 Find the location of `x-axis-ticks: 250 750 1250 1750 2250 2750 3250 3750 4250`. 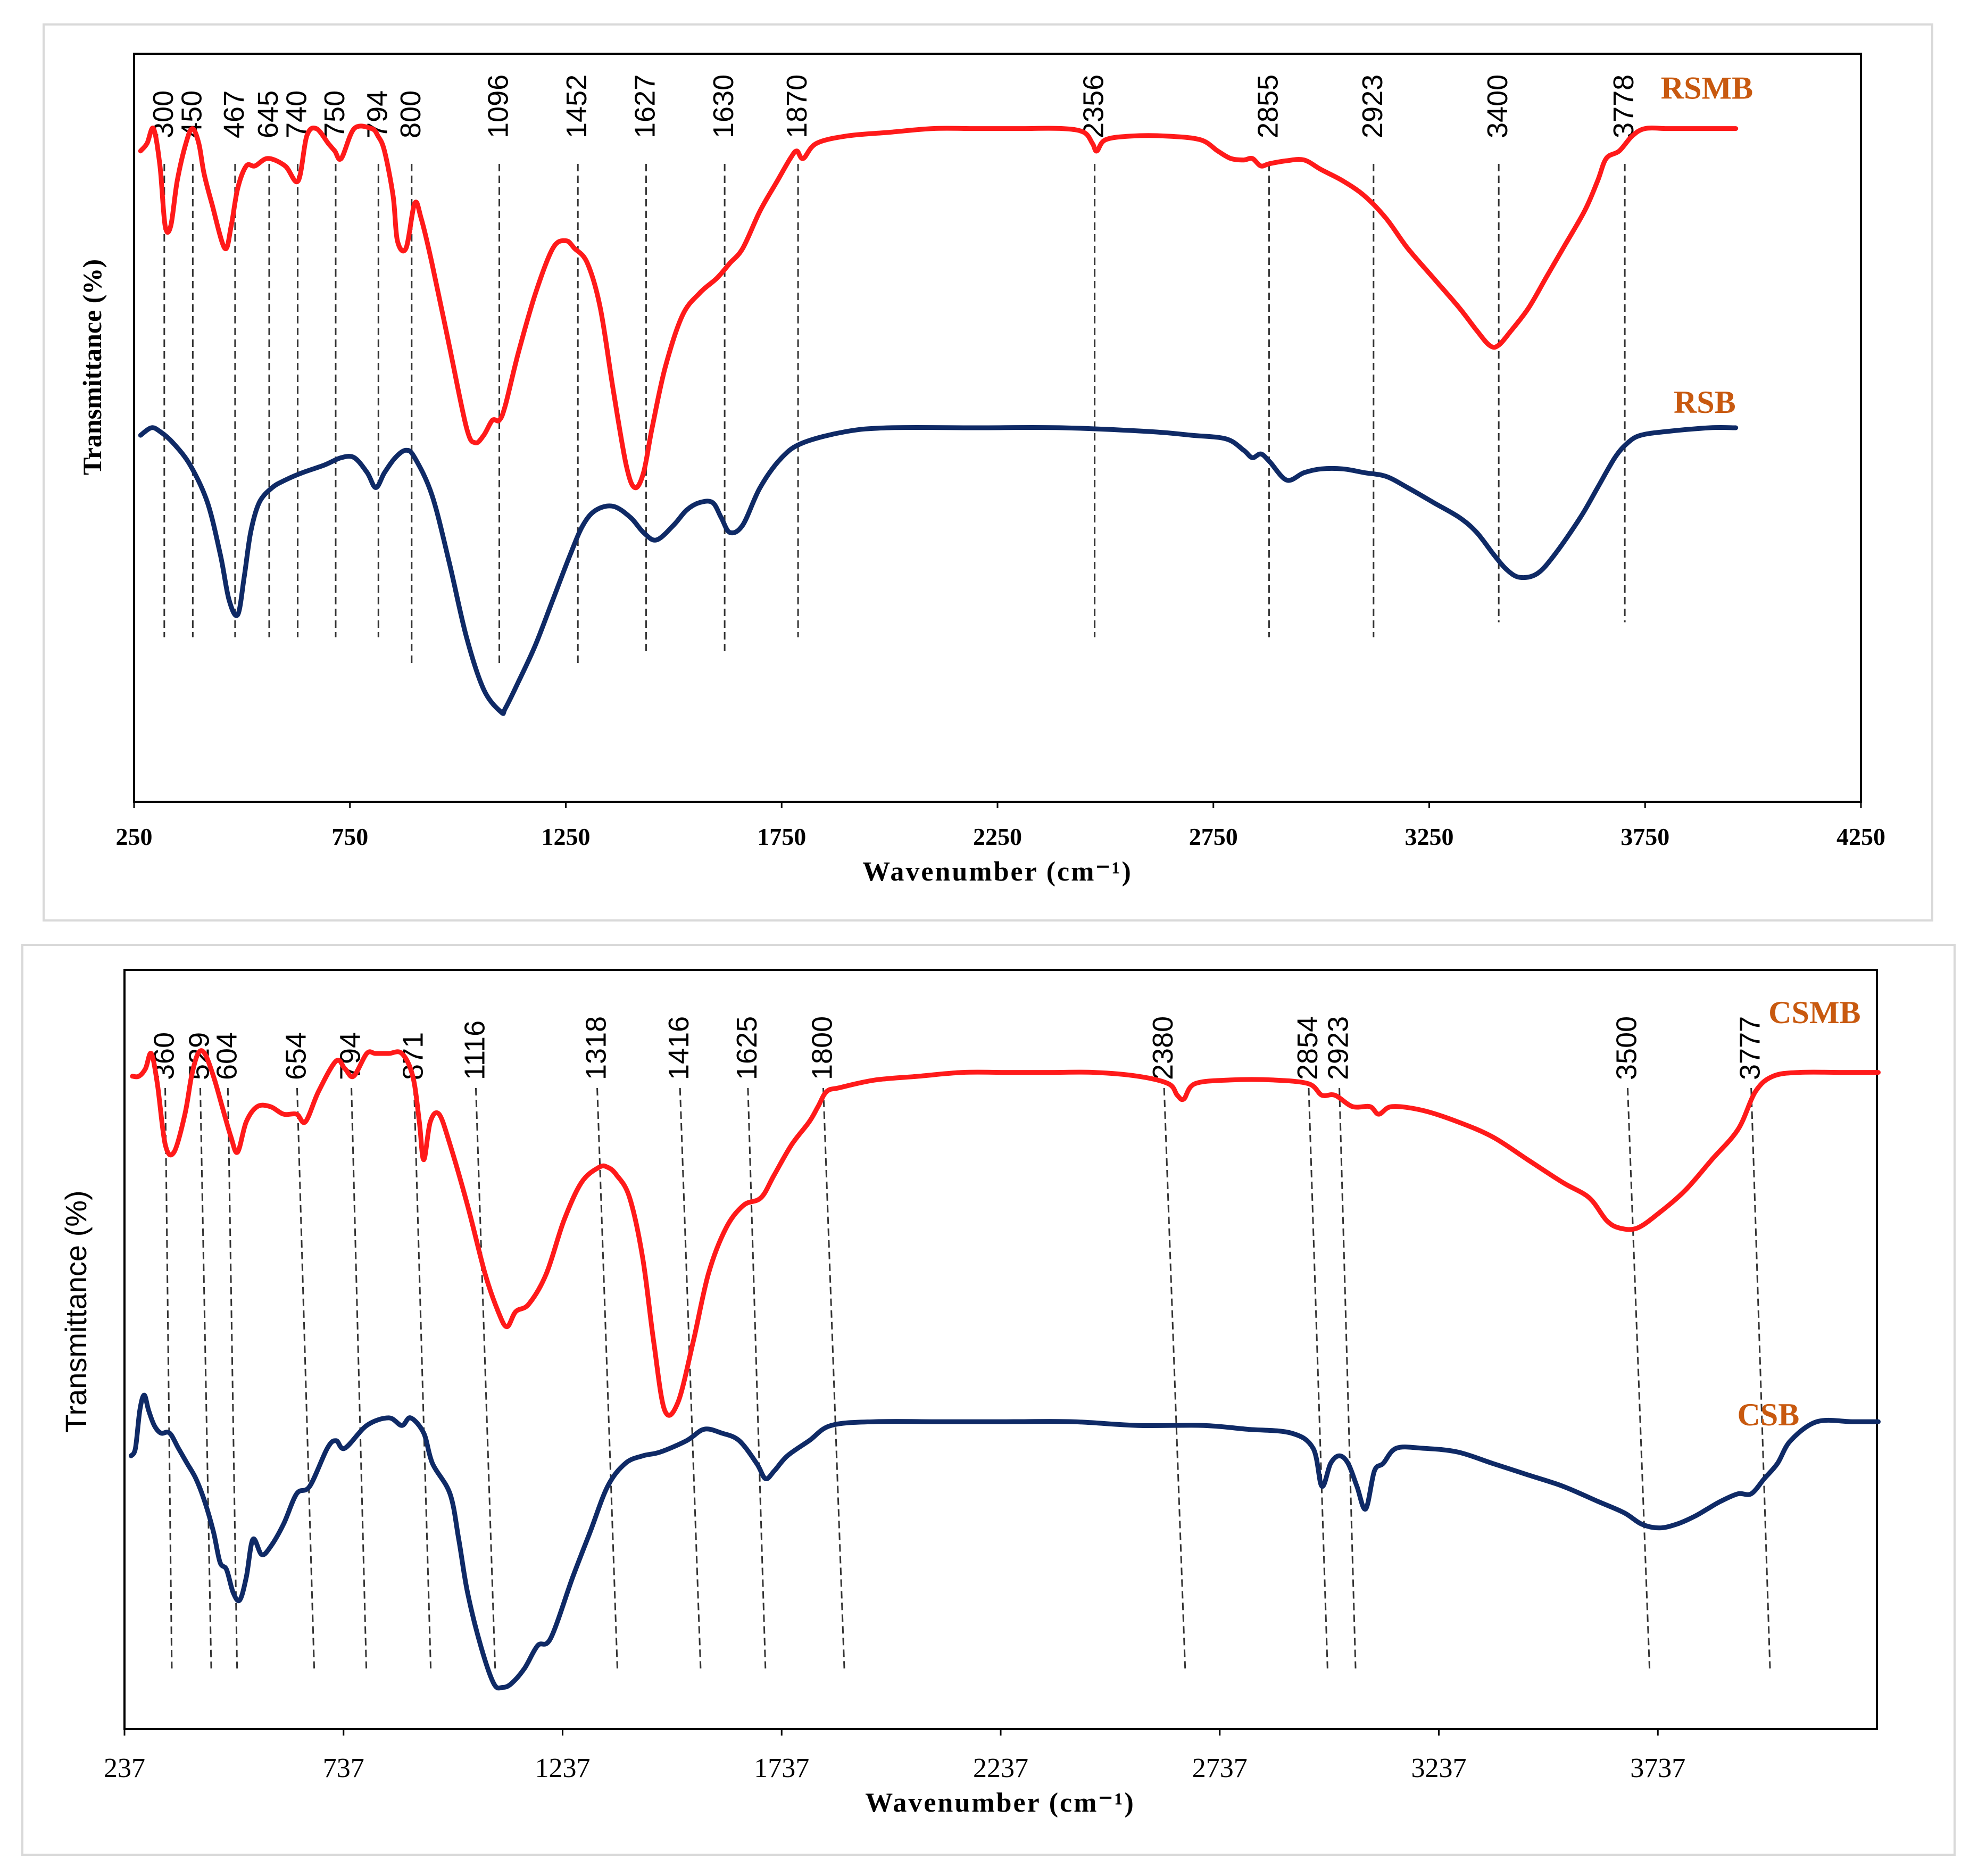

x-axis-ticks: 250 750 1250 1750 2250 2750 3250 3750 4250 is located at coordinates (1000, 826).